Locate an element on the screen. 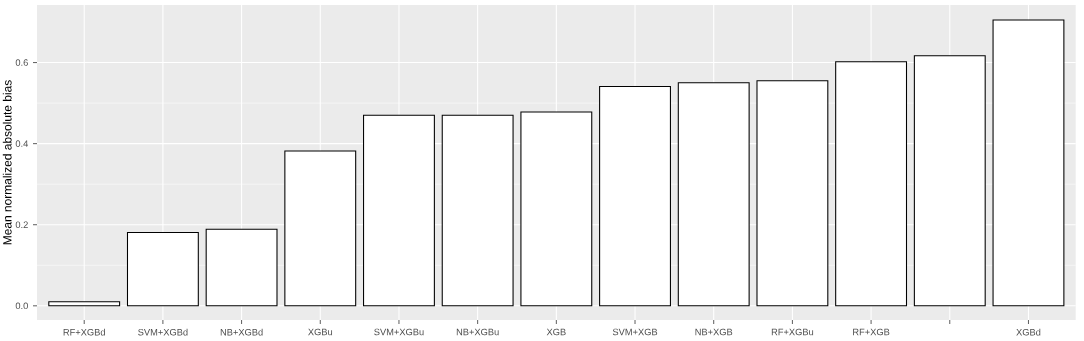 This screenshot has width=1084, height=341. x-tick-label: XGBd is located at coordinates (1028, 332).